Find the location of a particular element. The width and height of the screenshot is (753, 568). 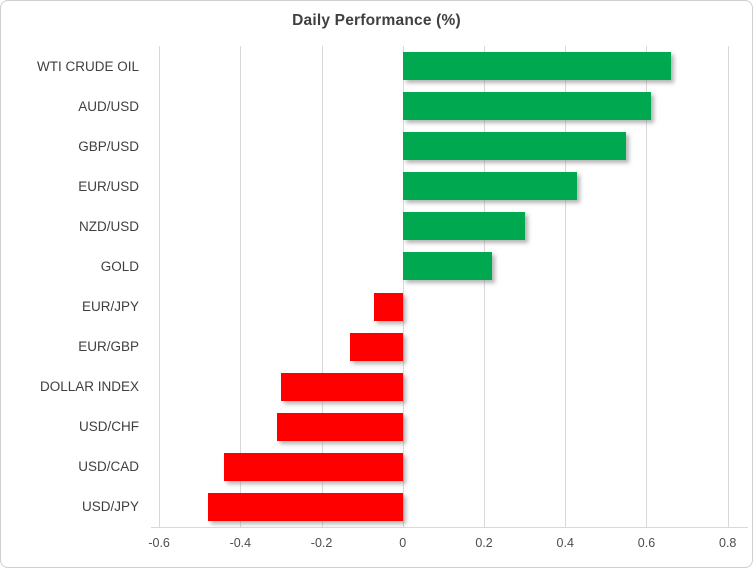

bar-usd-cad is located at coordinates (313, 466).